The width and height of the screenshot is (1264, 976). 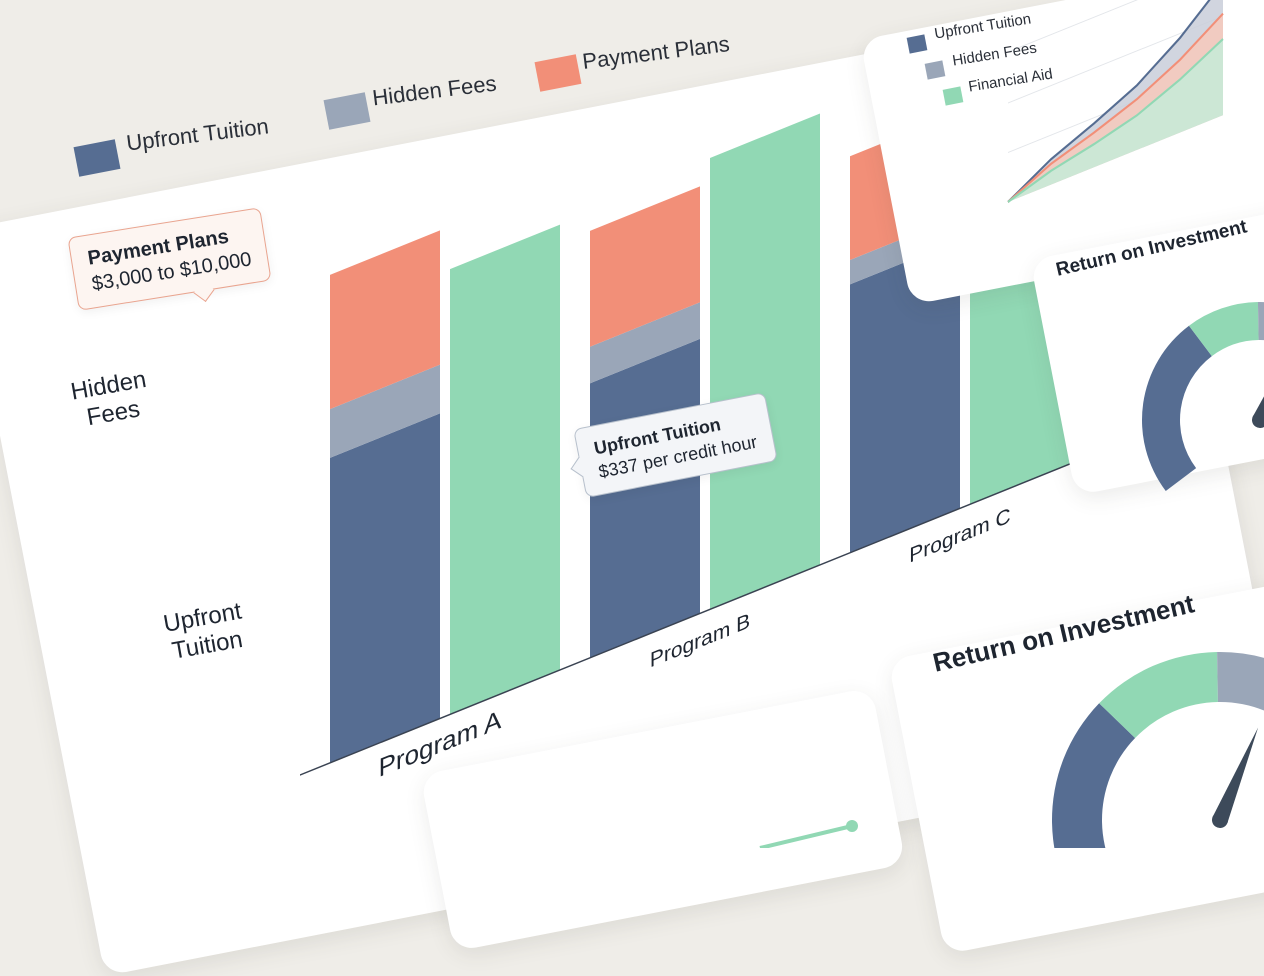 I want to click on area-legend-swatch-upfront-tuition, so click(x=917, y=44).